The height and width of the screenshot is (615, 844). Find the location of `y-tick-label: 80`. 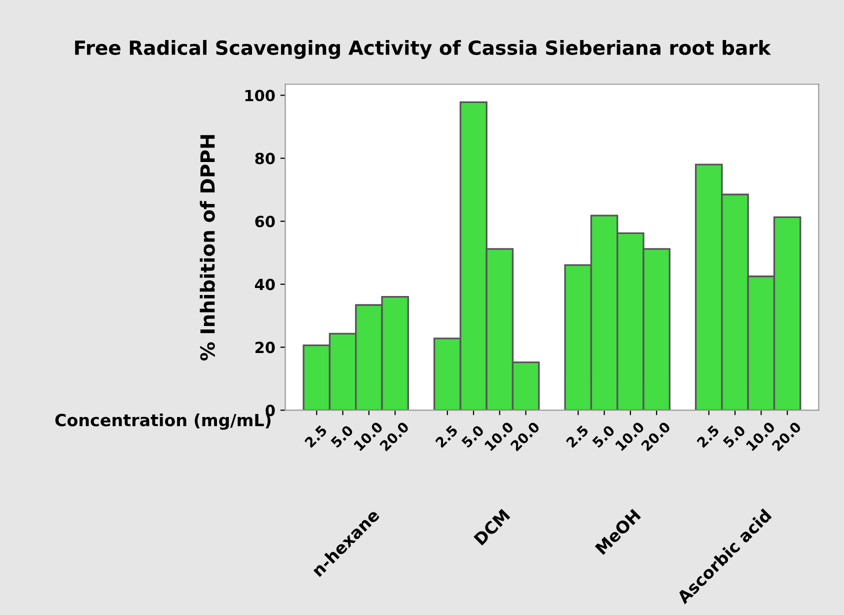

y-tick-label: 80 is located at coordinates (265, 158).